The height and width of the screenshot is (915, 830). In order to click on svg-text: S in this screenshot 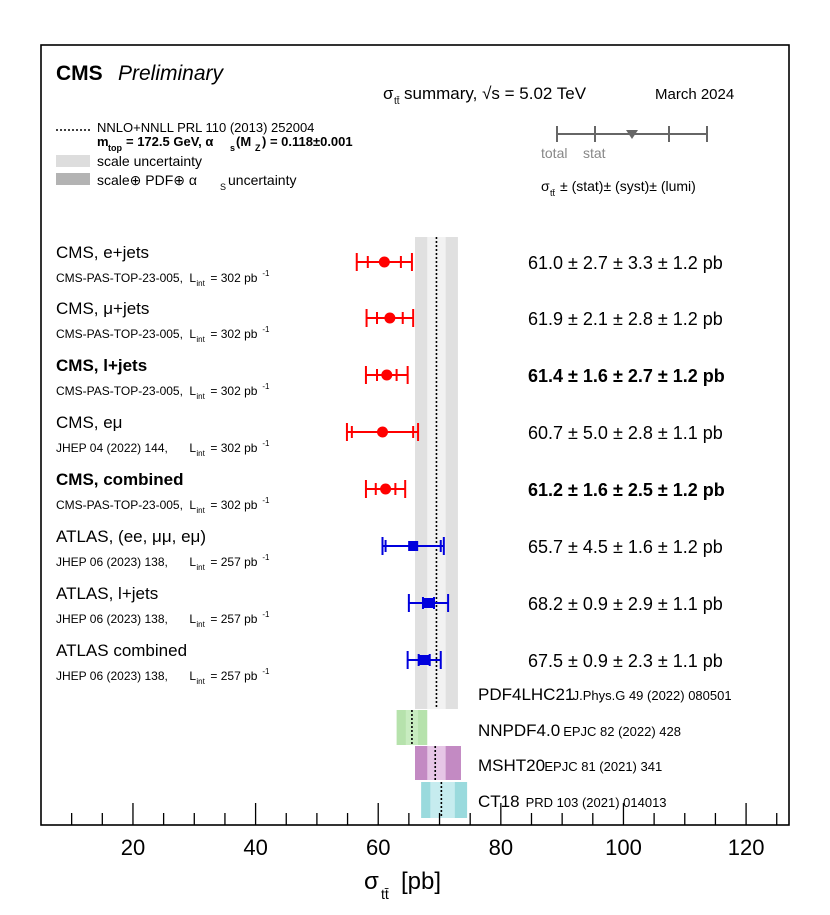, I will do `click(223, 187)`.